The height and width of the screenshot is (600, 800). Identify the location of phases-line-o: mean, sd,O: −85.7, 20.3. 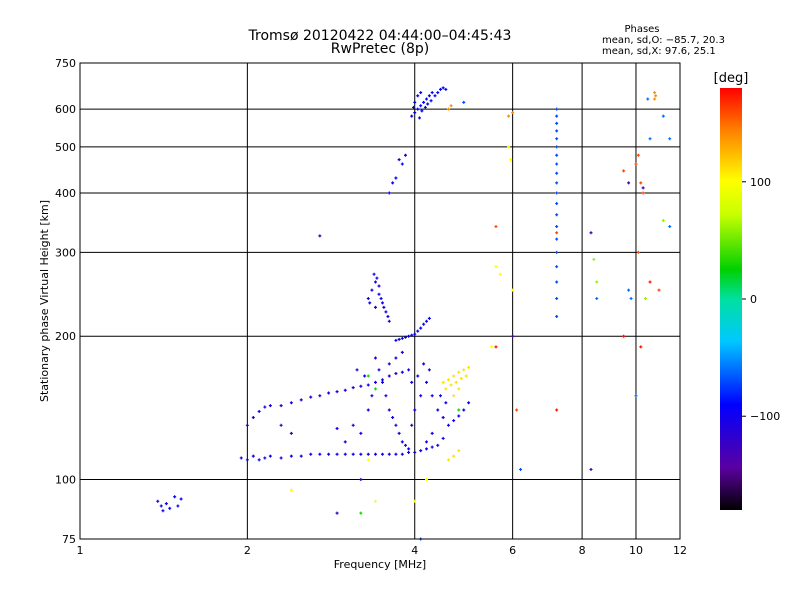
(663, 40).